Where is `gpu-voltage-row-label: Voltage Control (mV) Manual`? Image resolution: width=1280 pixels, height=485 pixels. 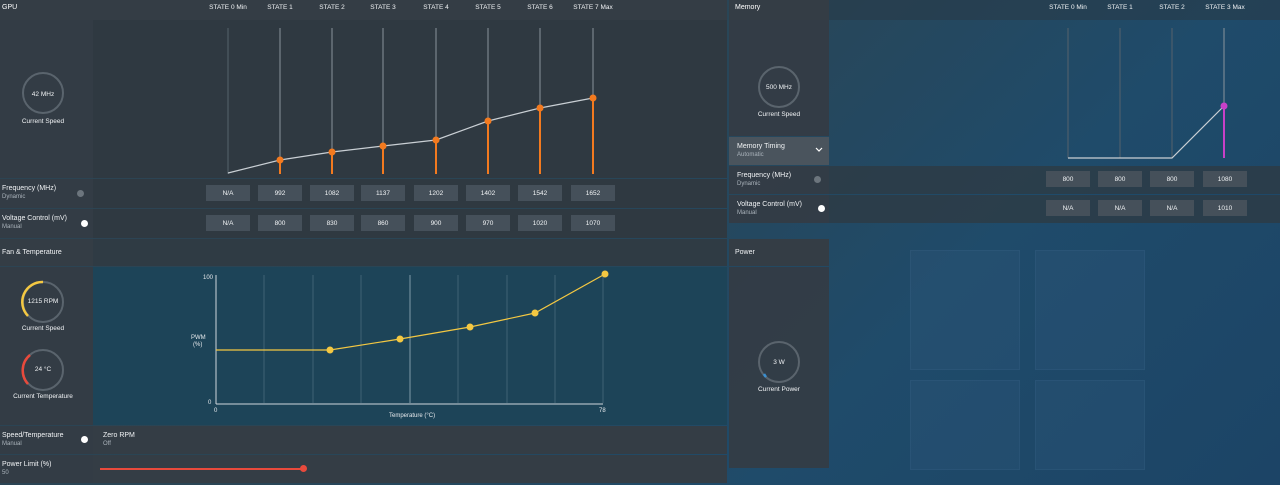 gpu-voltage-row-label: Voltage Control (mV) Manual is located at coordinates (46, 223).